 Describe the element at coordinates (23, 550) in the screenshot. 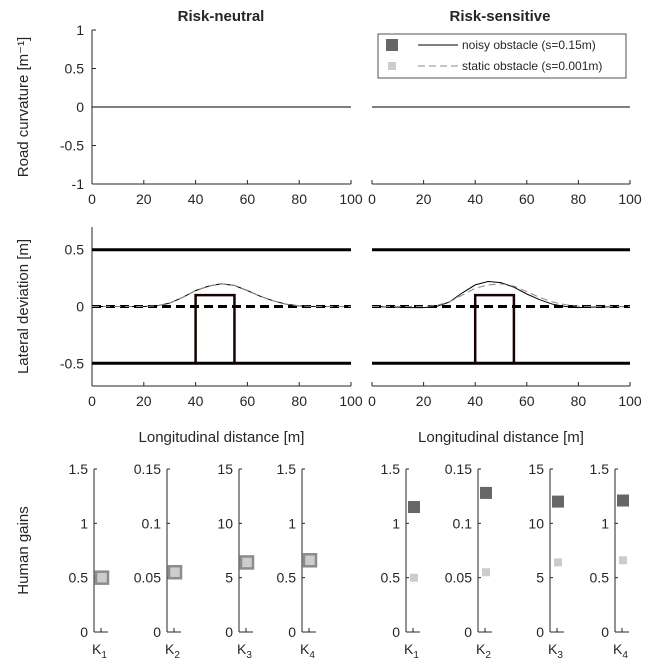

I see `y-axis-label: Human gains` at that location.